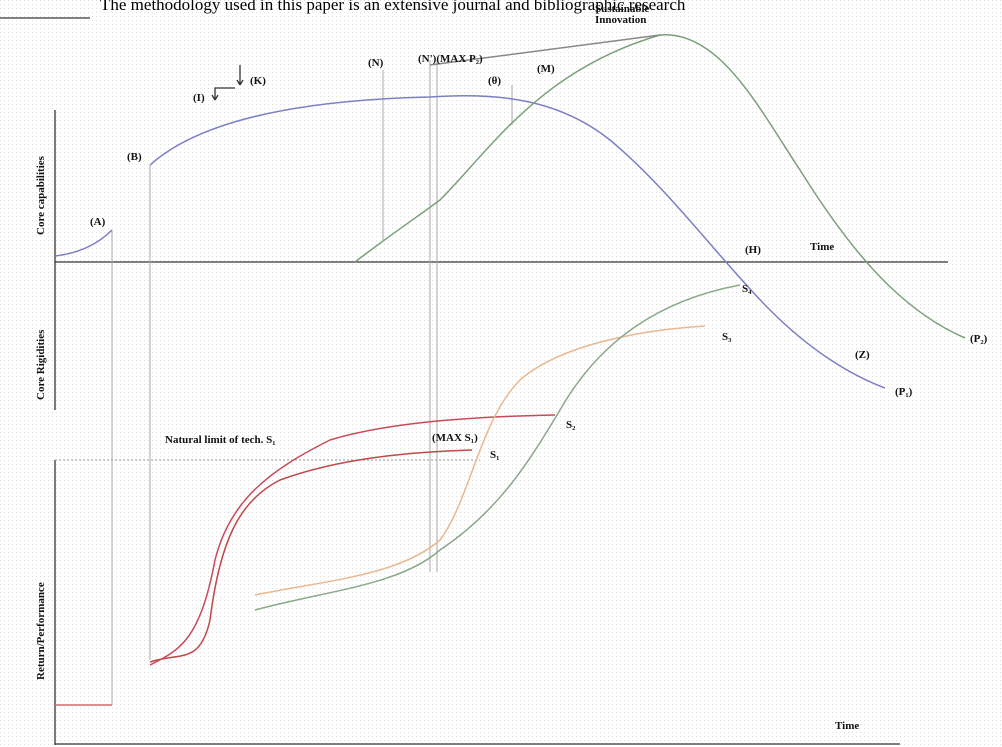  I want to click on label: (I), so click(199, 98).